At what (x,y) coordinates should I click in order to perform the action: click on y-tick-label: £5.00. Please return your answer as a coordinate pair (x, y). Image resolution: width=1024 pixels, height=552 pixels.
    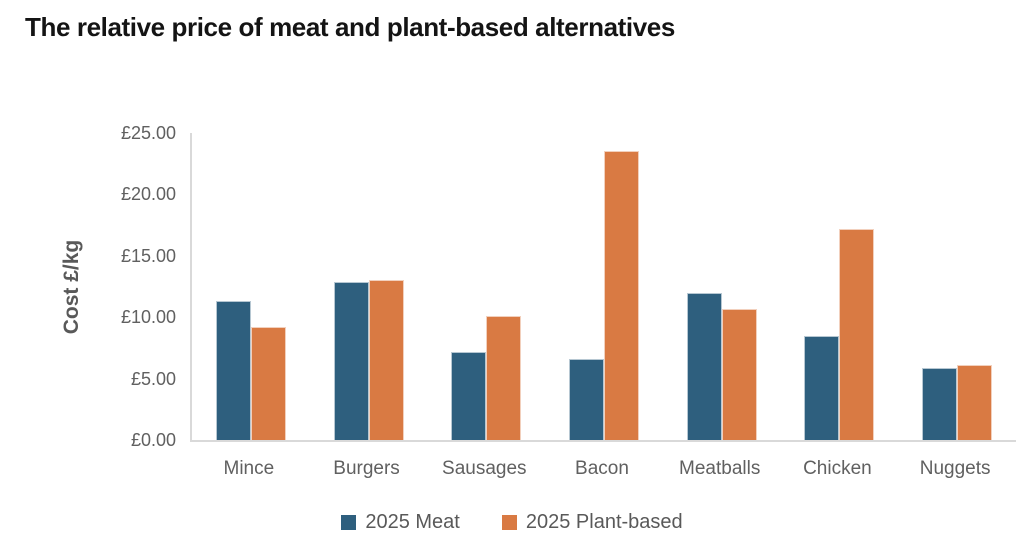
    Looking at the image, I should click on (153, 378).